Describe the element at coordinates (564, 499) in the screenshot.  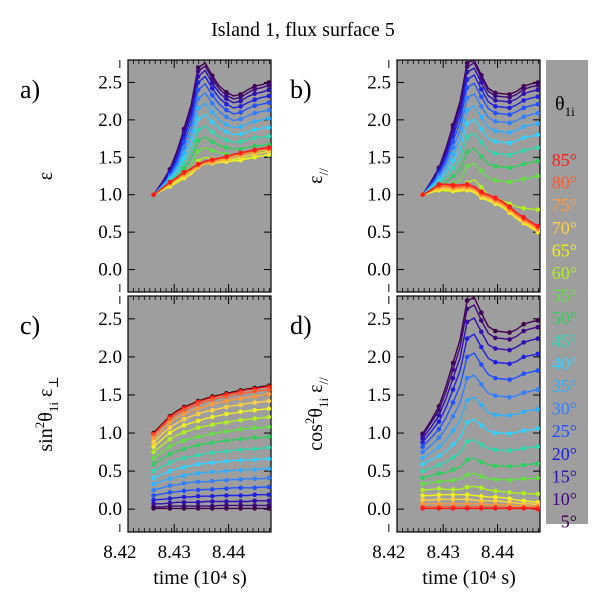
I see `legend-item: 10°` at that location.